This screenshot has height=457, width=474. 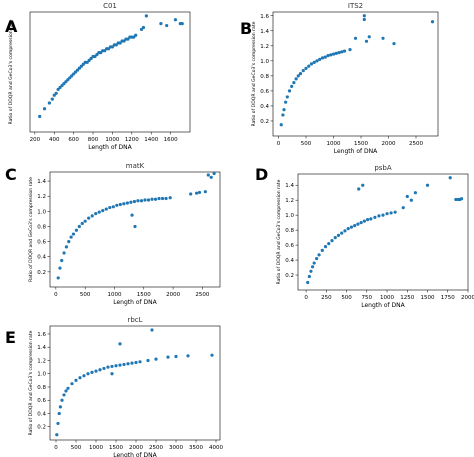 I want to click on x-tick-label: 2500, so click(x=416, y=144).